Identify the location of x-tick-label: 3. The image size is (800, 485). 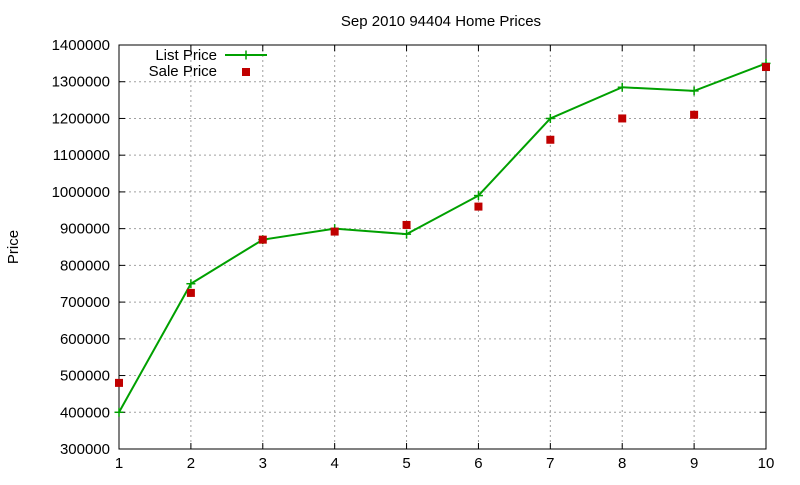
(263, 463).